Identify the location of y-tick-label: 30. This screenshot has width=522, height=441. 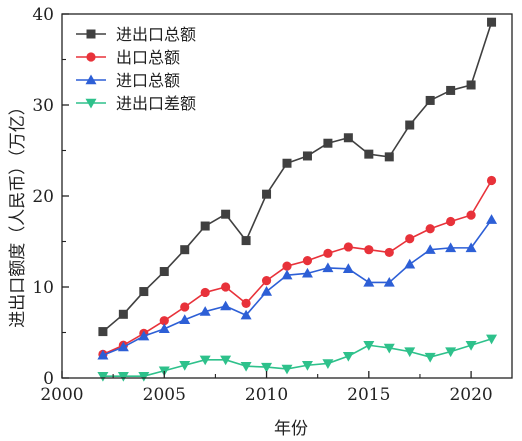
(43, 106).